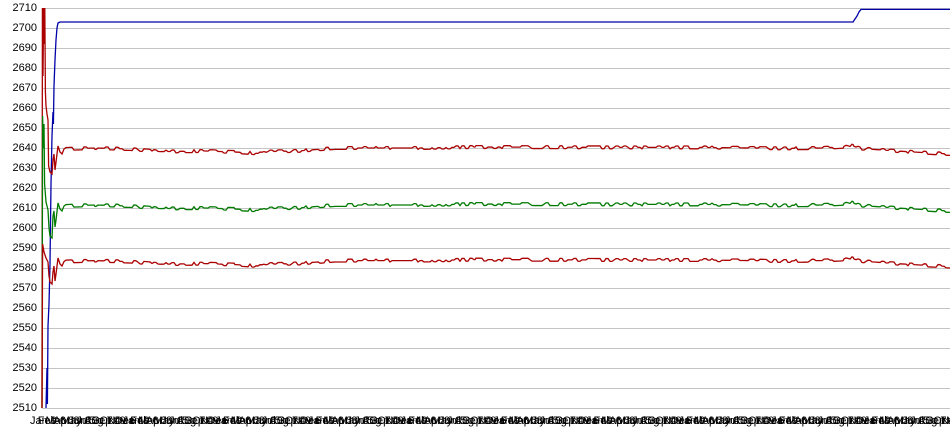  What do you see at coordinates (24, 27) in the screenshot?
I see `y-axis-tick-label: 2700` at bounding box center [24, 27].